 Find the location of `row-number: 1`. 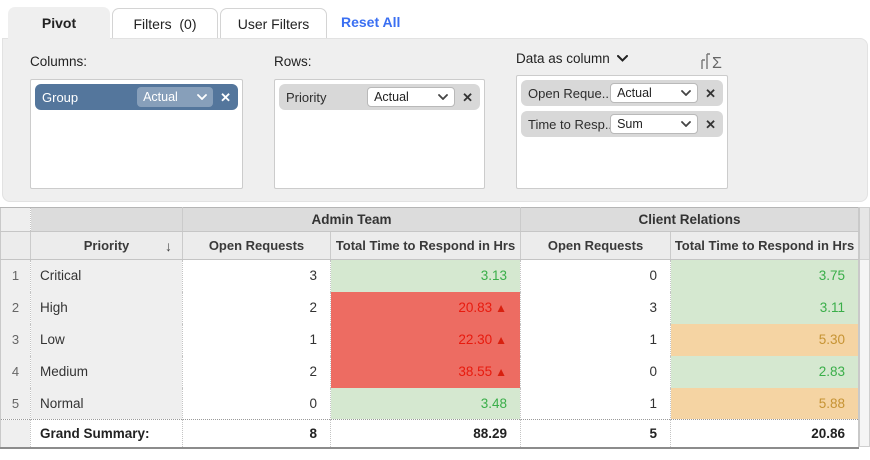

row-number: 1 is located at coordinates (15, 275).